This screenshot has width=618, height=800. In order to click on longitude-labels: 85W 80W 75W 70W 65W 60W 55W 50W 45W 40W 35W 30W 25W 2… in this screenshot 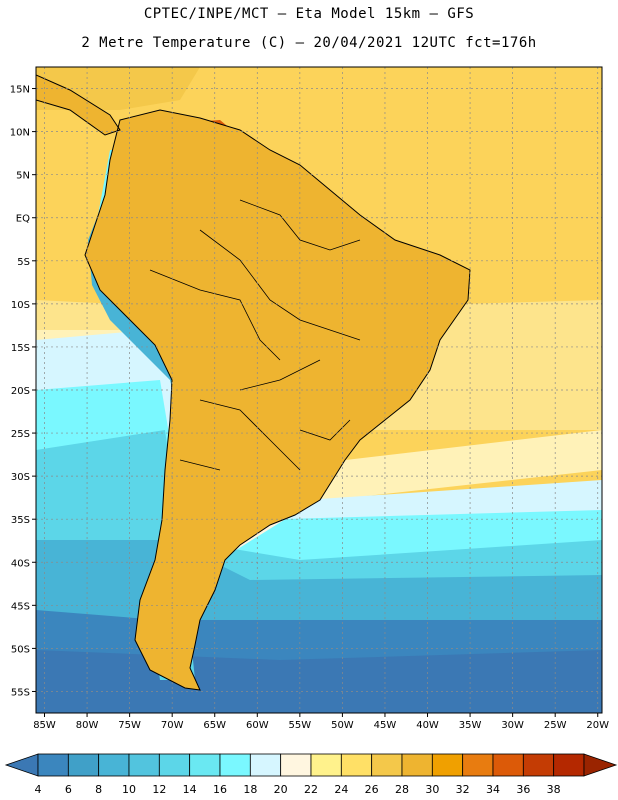, I will do `click(321, 725)`.